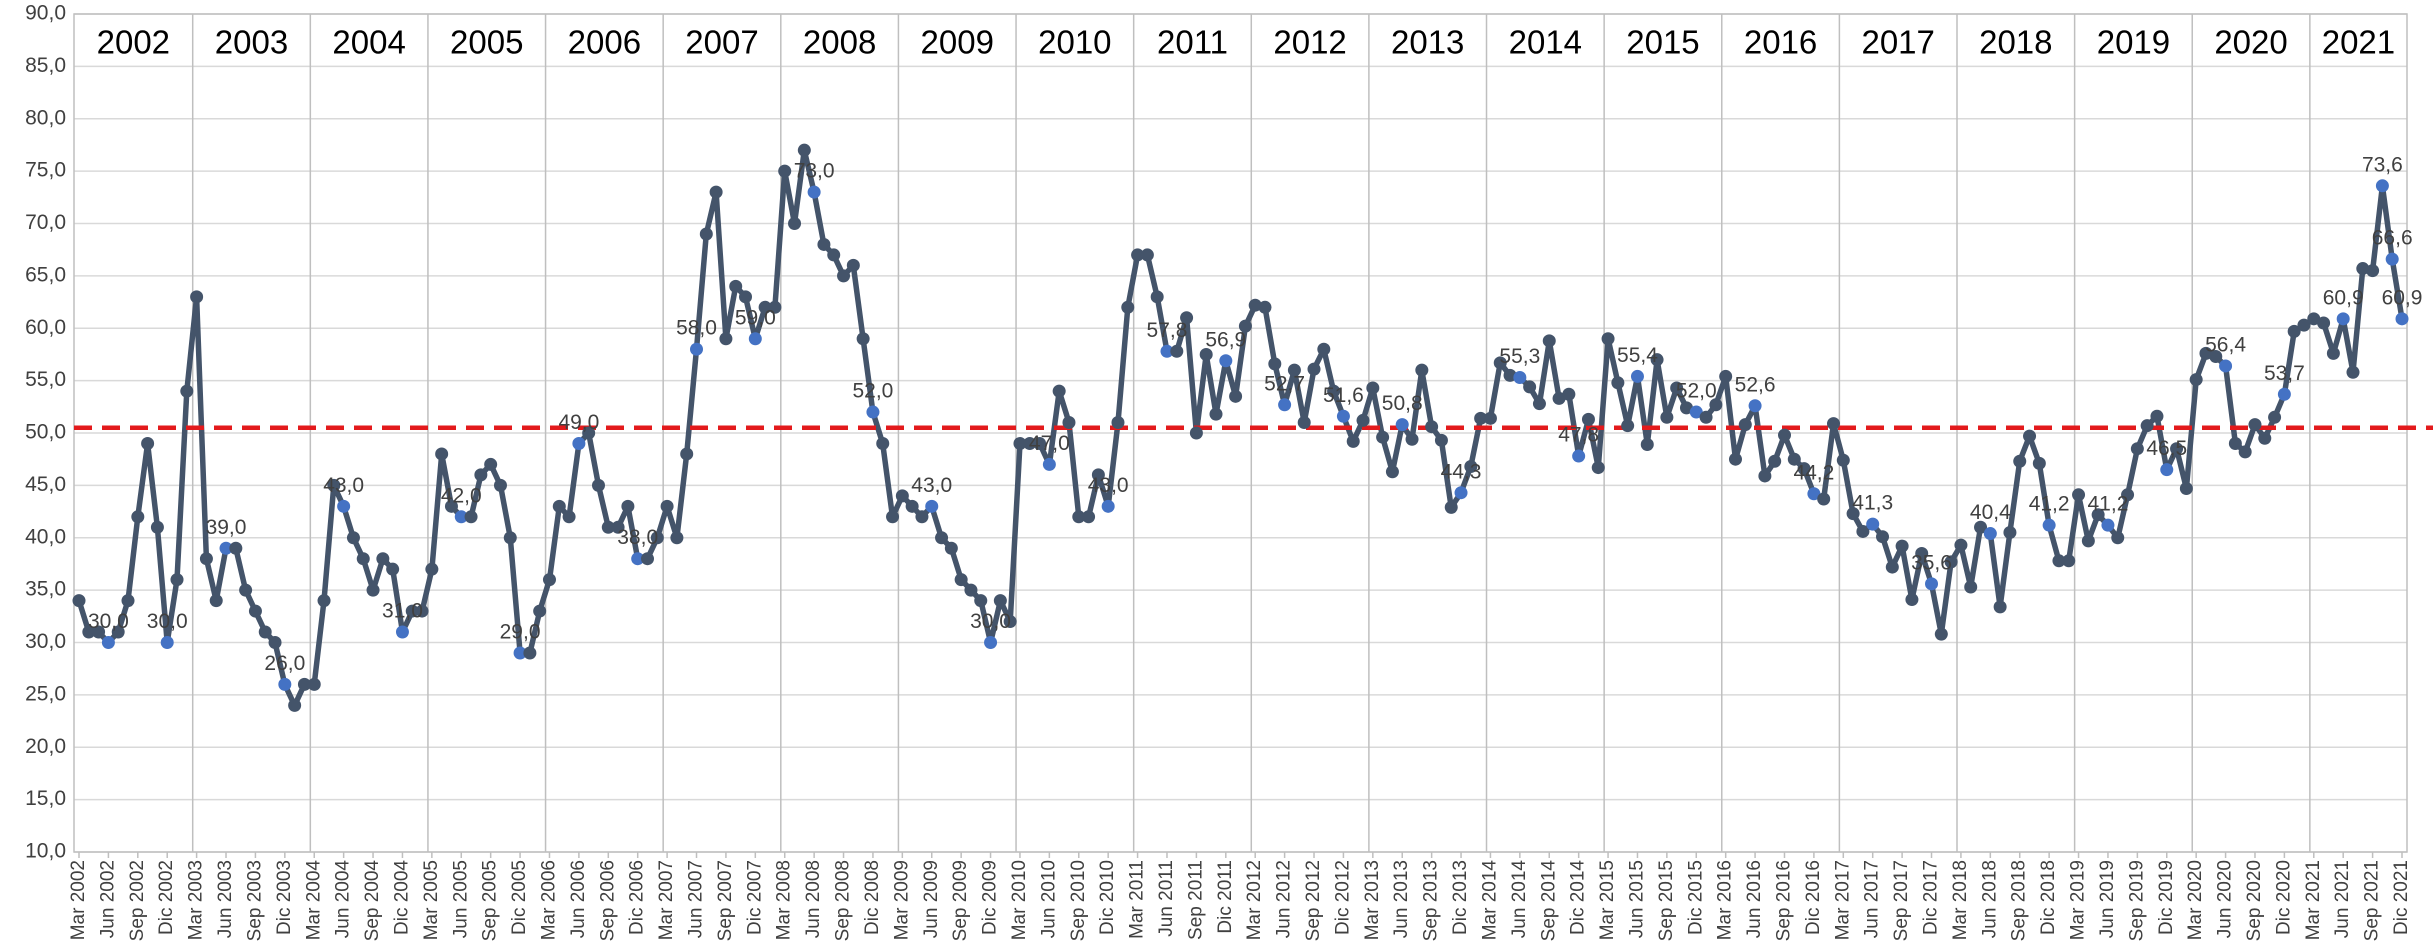 The image size is (2433, 945). I want to click on data-label: 41,3, so click(1872, 503).